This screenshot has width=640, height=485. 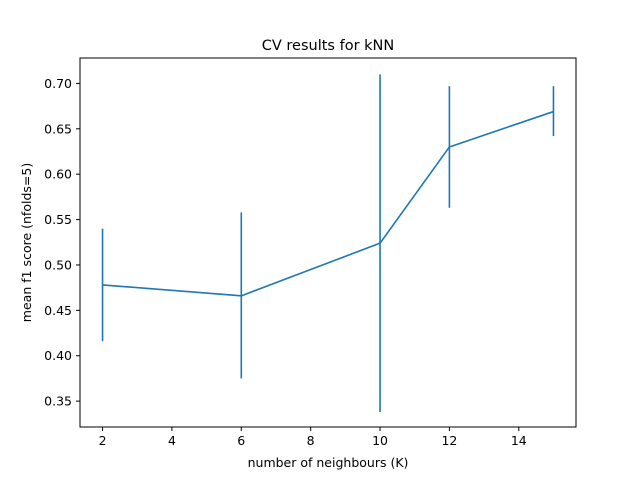 I want to click on y-tick-label: 0.60, so click(x=58, y=174).